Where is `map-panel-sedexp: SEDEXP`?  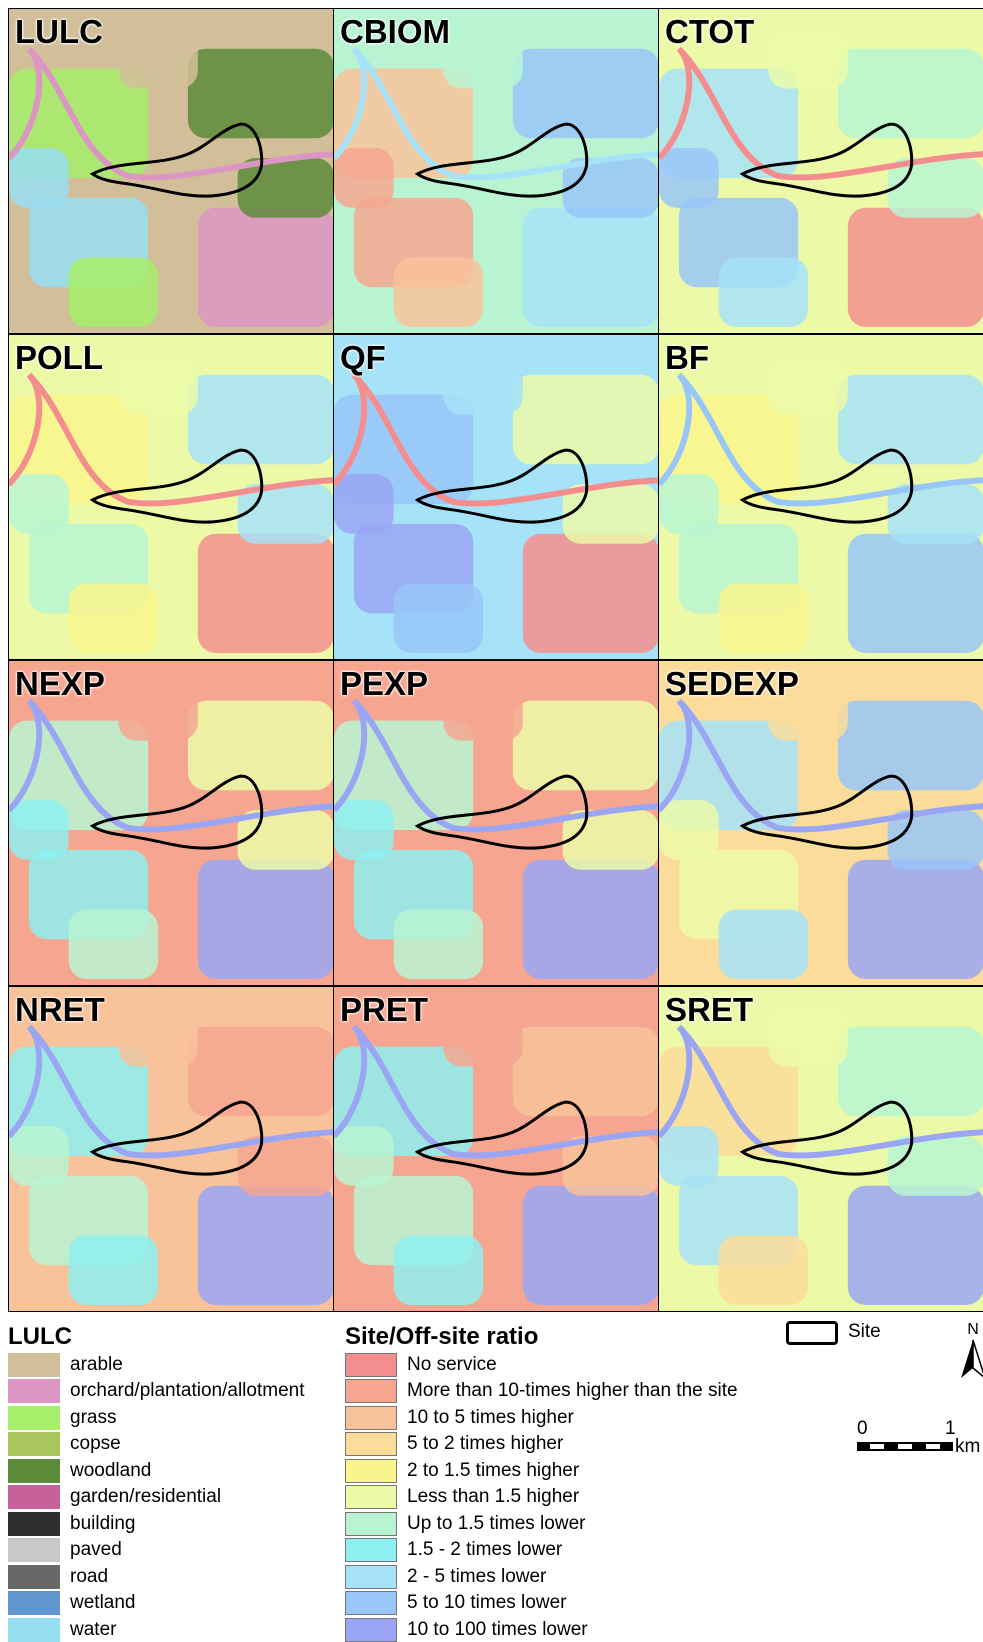
map-panel-sedexp: SEDEXP is located at coordinates (820, 823).